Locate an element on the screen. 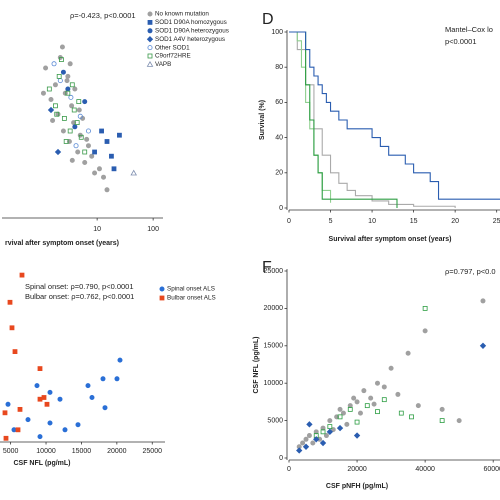 This screenshot has width=500, height=500. y-axis-label: Survival (%) is located at coordinates (262, 120).